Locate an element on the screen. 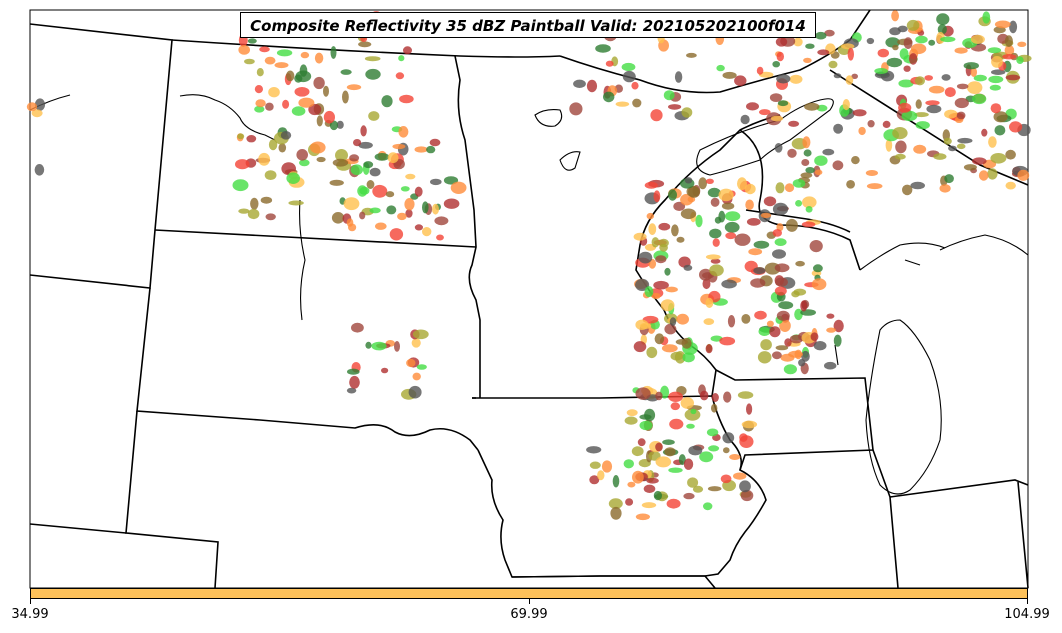 The image size is (1062, 633). colorbar-label-min: 34.99 is located at coordinates (30, 614).